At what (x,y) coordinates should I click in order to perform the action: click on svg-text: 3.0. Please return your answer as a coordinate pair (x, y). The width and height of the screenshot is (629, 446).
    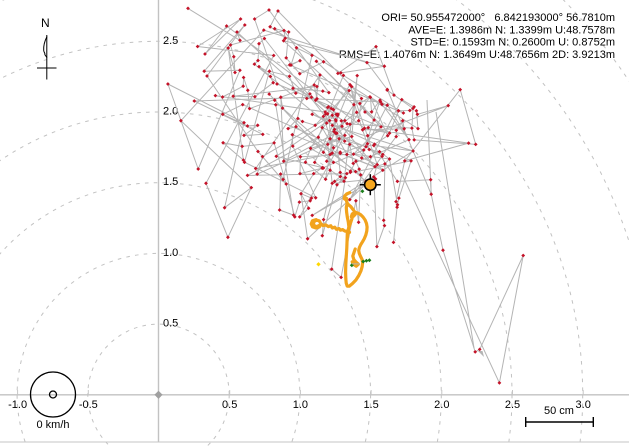
    Looking at the image, I should click on (583, 405).